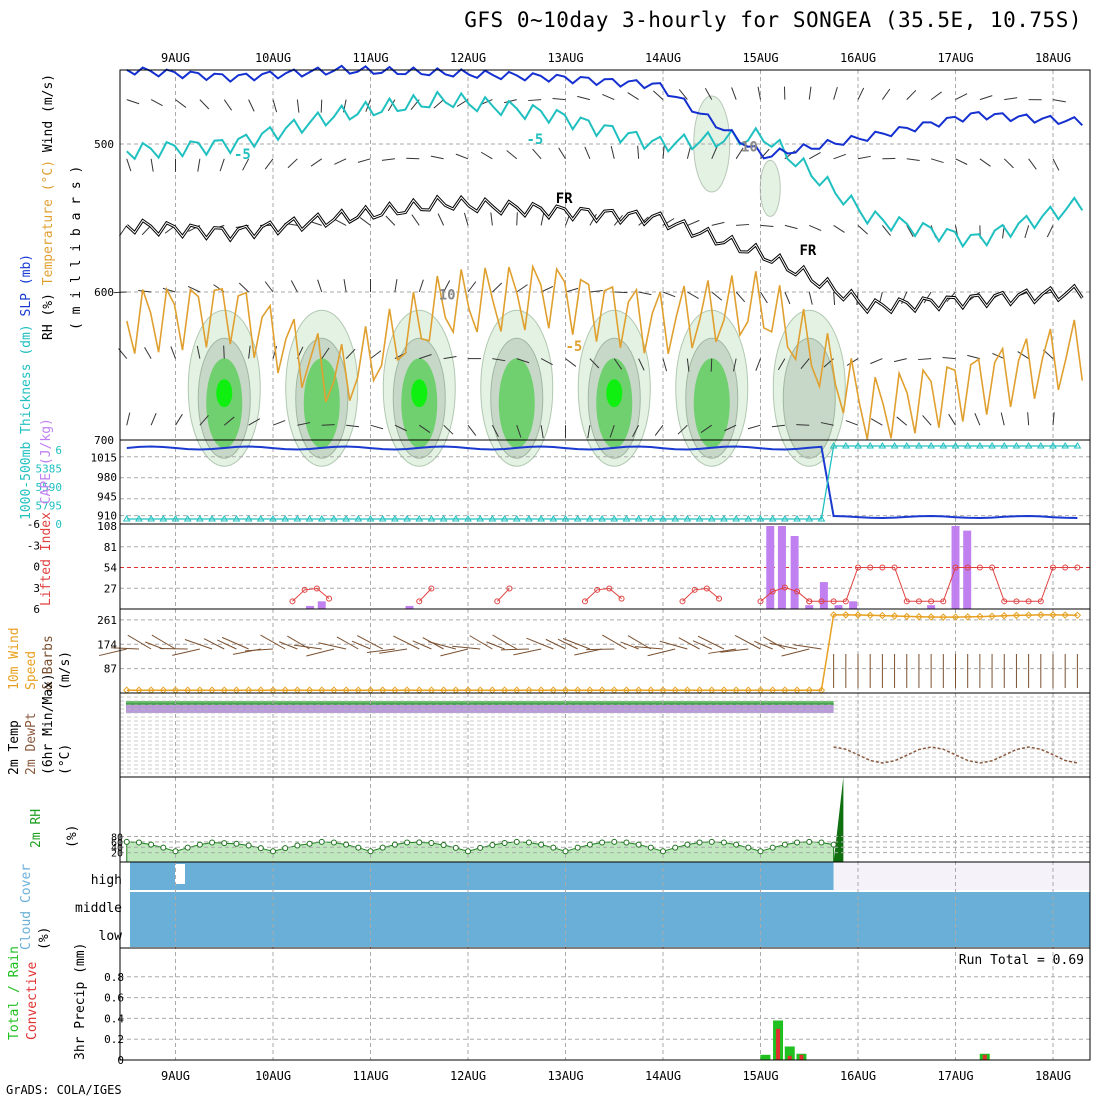  Describe the element at coordinates (80, 1001) in the screenshot. I see `precip-axis-label: 3hr Precip (mm)` at that location.